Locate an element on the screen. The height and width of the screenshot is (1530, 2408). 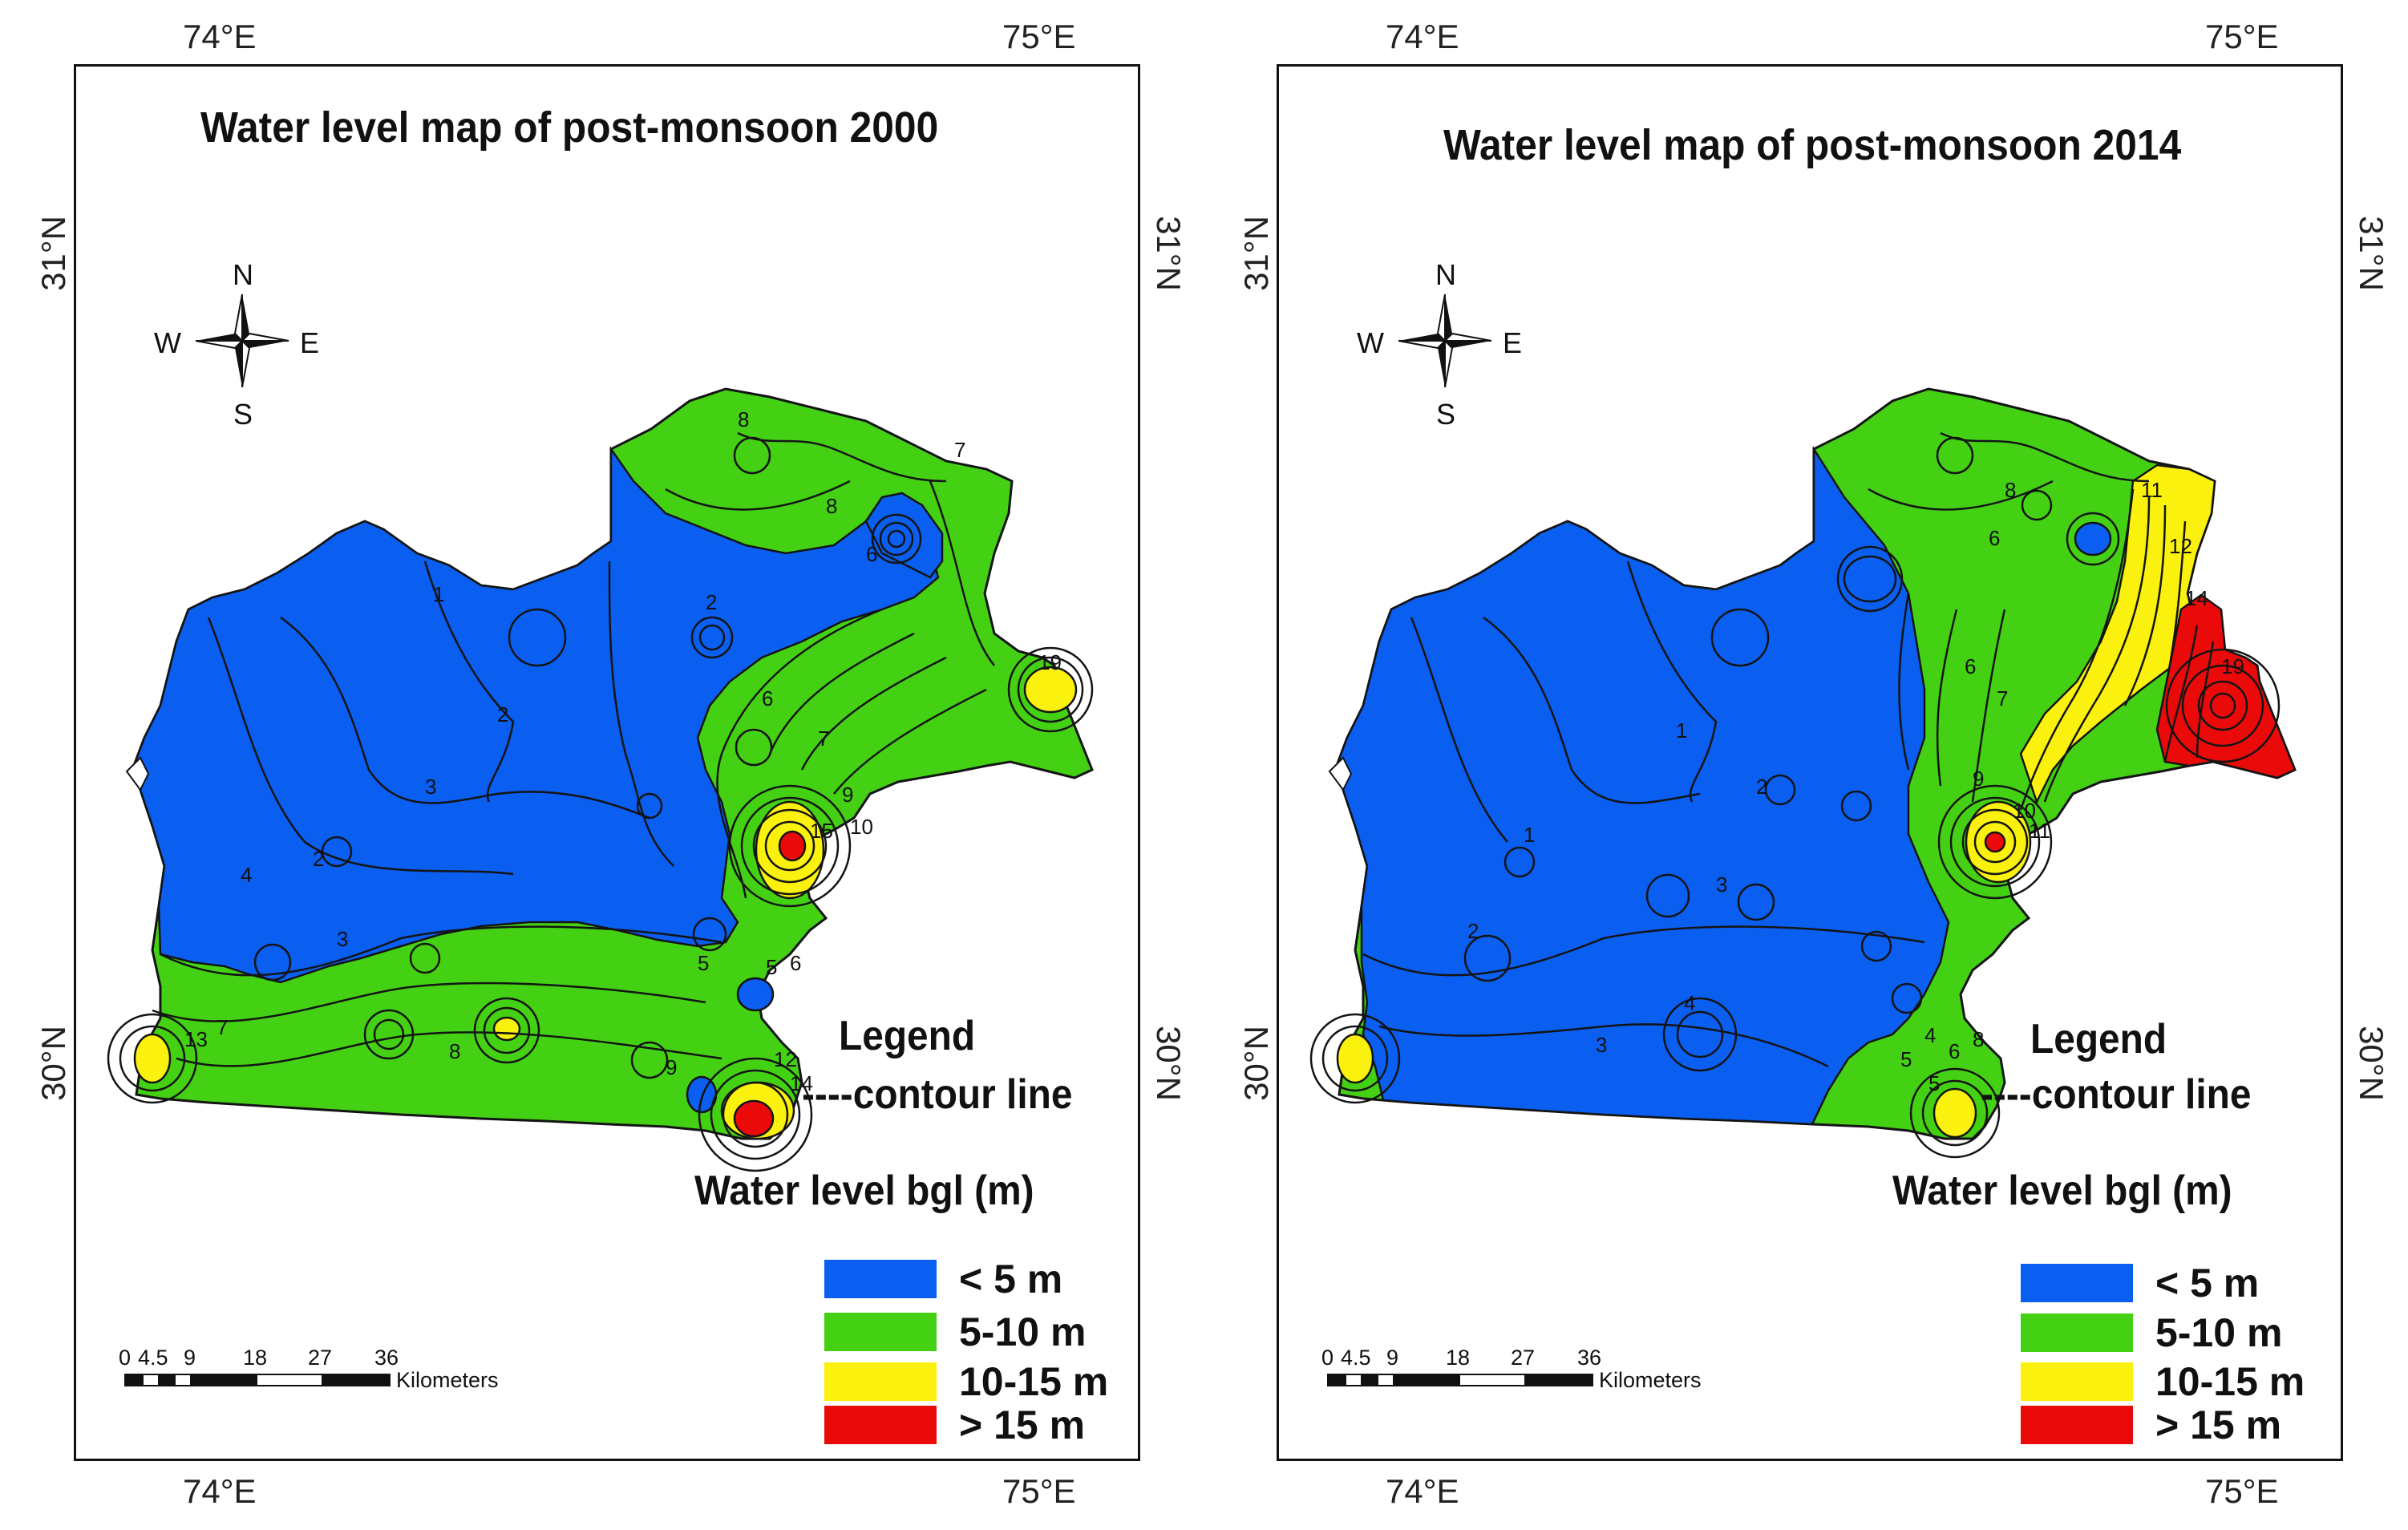
contour-label: 10 is located at coordinates (862, 827).